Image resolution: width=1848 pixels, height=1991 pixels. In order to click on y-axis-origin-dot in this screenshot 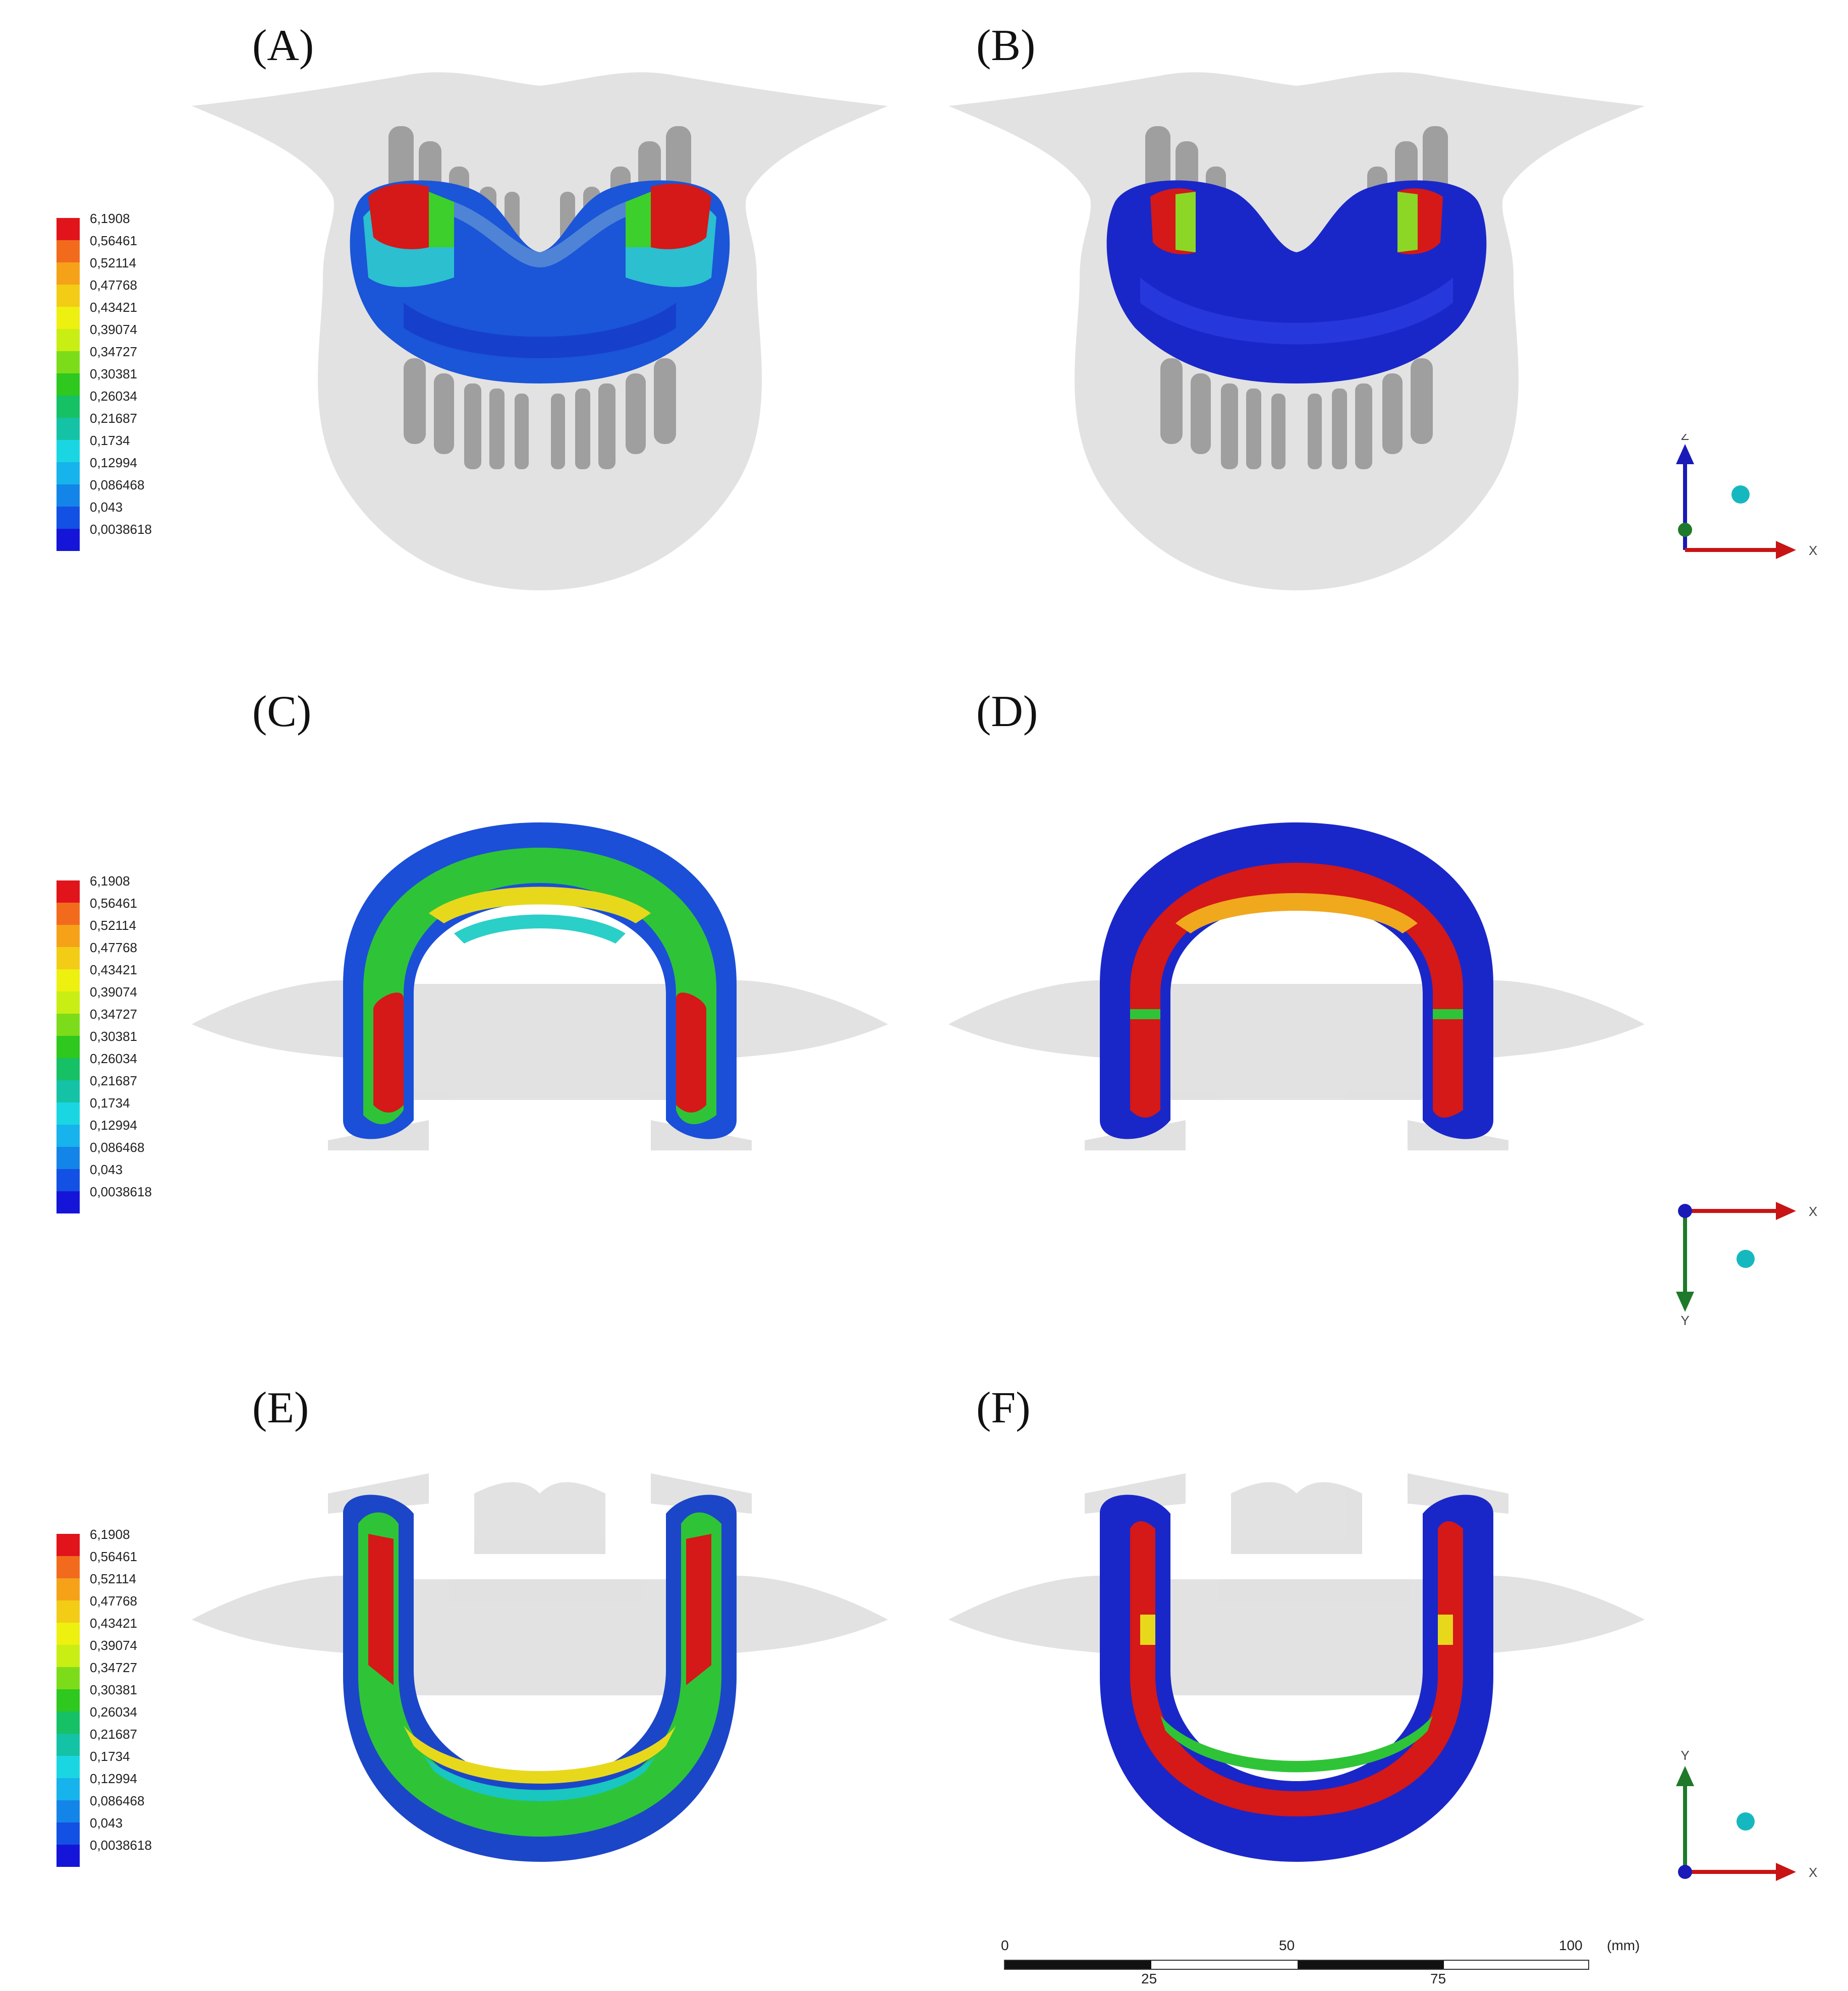, I will do `click(1685, 530)`.